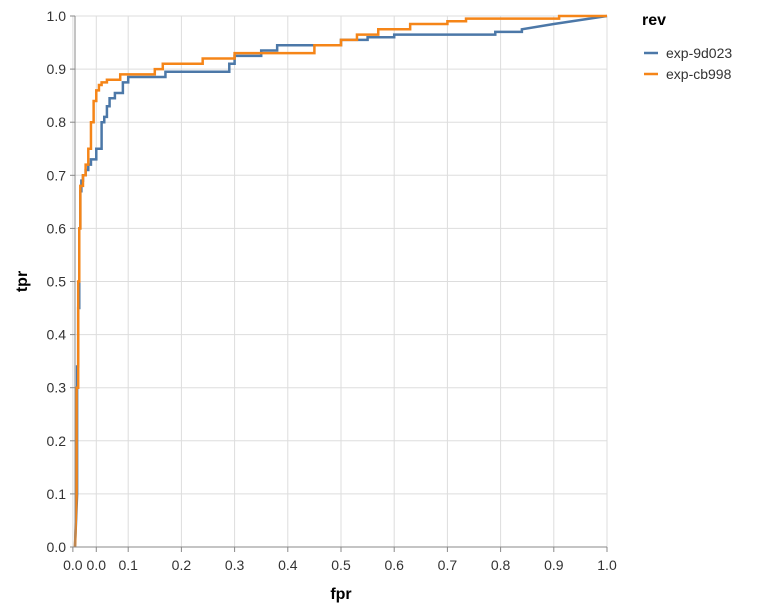  What do you see at coordinates (57, 388) in the screenshot?
I see `y-tick-label: 0.3` at bounding box center [57, 388].